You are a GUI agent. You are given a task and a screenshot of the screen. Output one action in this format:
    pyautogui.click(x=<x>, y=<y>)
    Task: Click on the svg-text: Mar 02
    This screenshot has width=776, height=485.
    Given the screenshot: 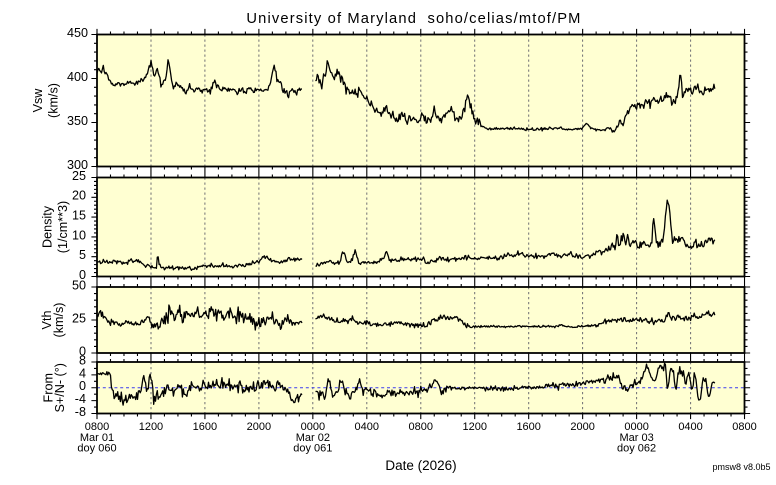 What is the action you would take?
    pyautogui.click(x=313, y=438)
    